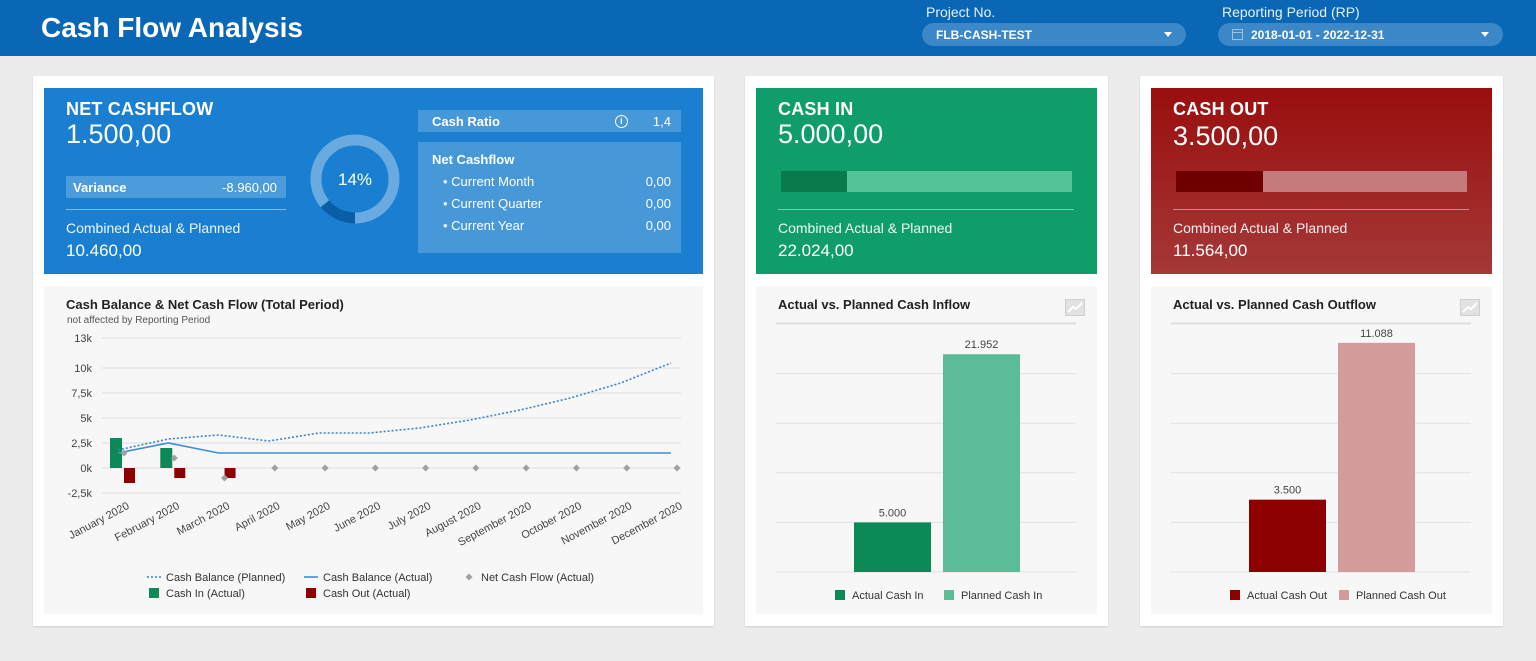  I want to click on x-tick-label: June 2020, so click(357, 517).